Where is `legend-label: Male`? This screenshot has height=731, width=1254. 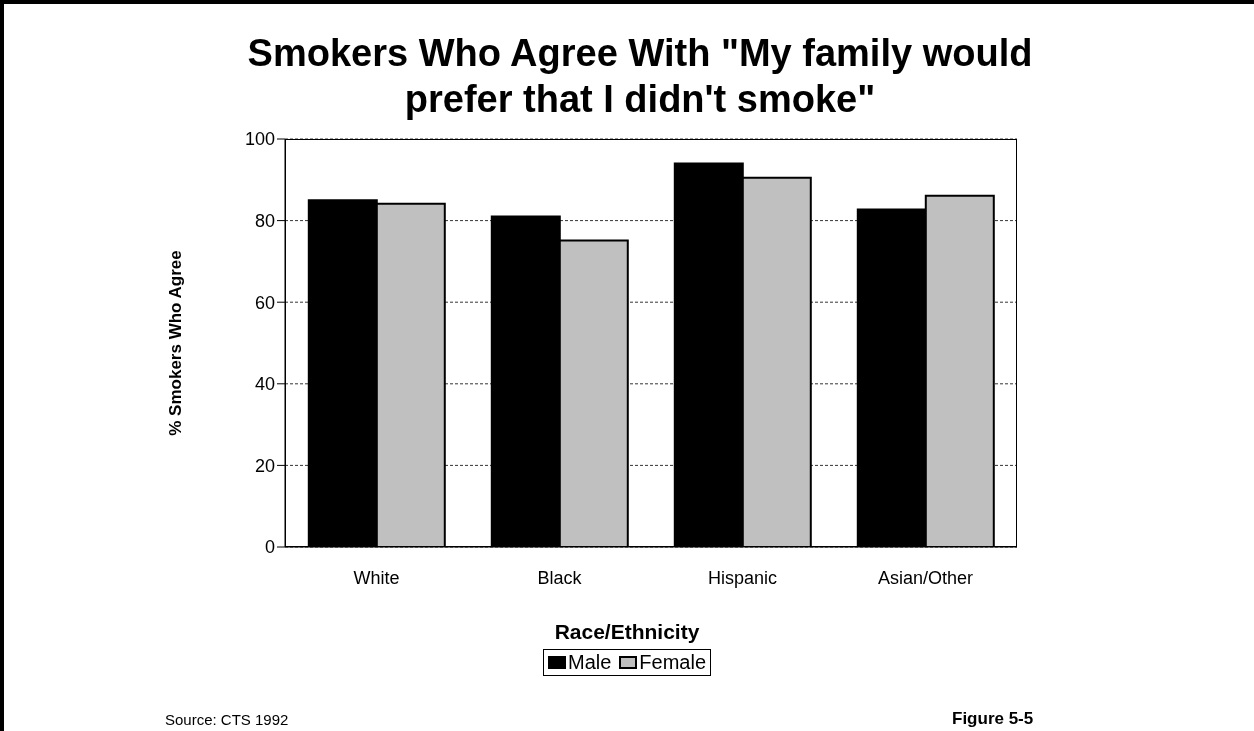
legend-label: Male is located at coordinates (589, 662).